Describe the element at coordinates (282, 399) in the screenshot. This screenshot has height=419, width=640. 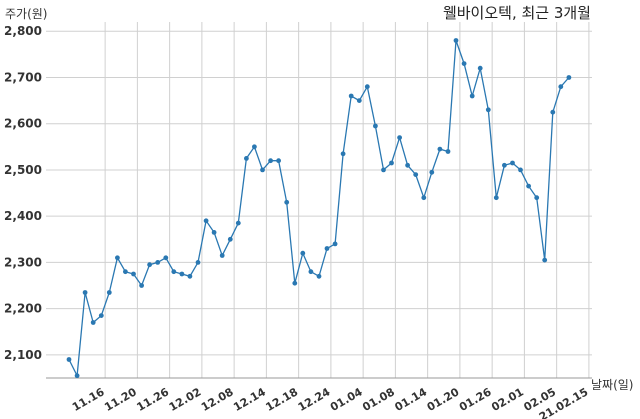
I see `x-tick-label: 12.18` at that location.